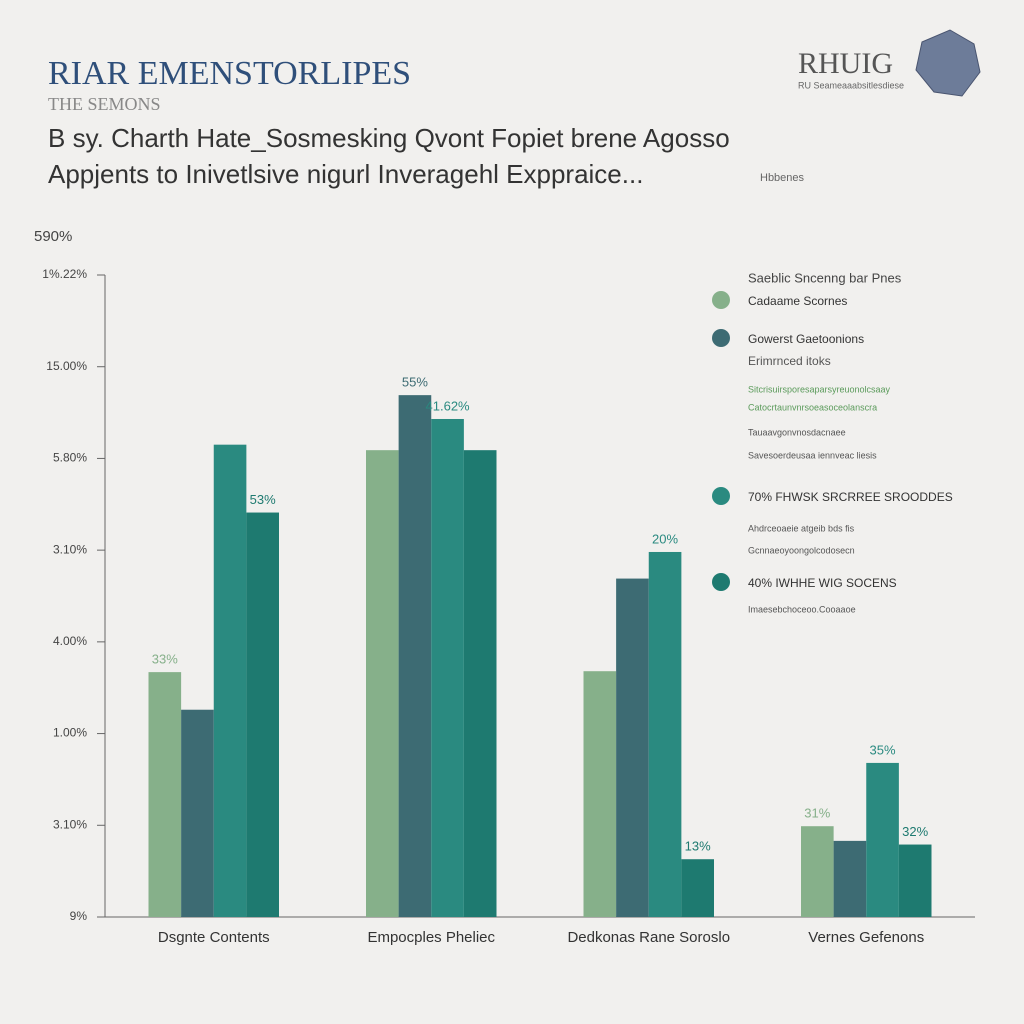 This screenshot has width=1024, height=1024. Describe the element at coordinates (851, 85) in the screenshot. I see `brand-note: RU Seameaaabsitlesdiese` at that location.